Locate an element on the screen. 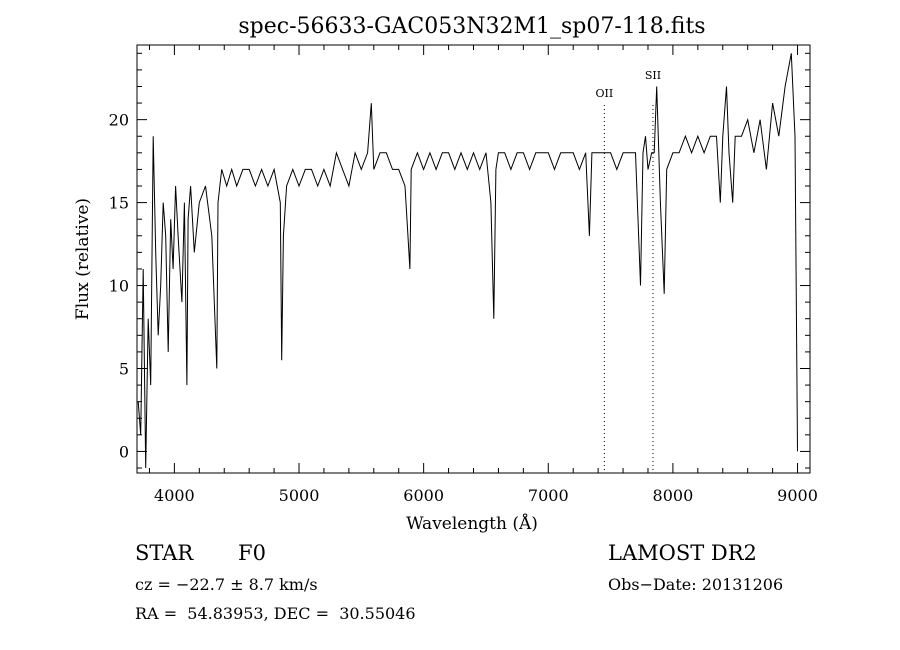  object-class: STAR is located at coordinates (164, 553).